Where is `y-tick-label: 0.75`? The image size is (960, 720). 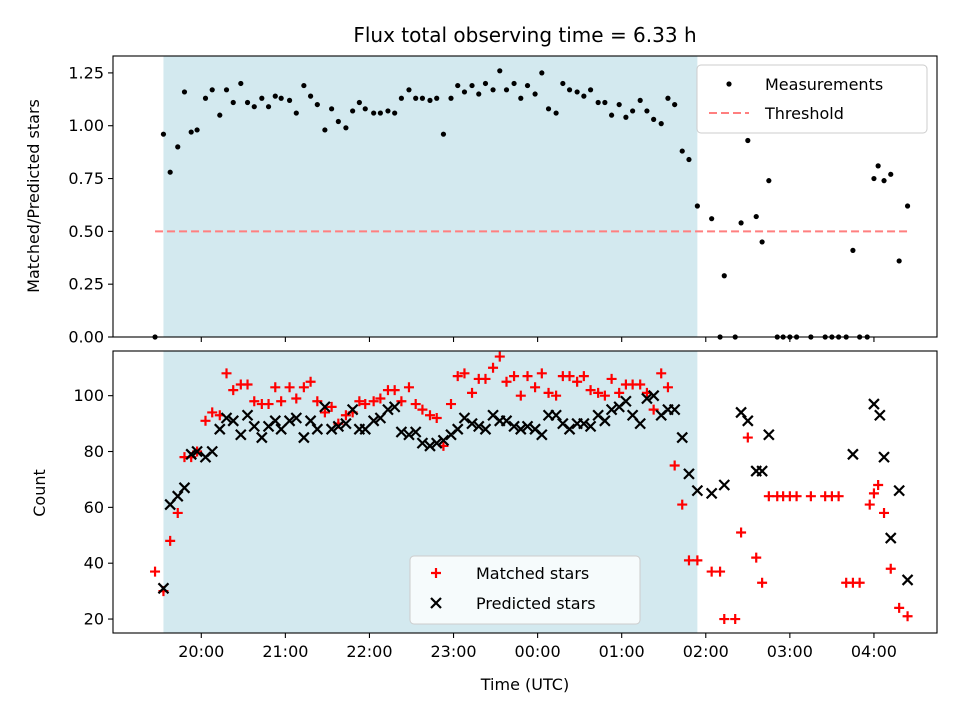 y-tick-label: 0.75 is located at coordinates (86, 178).